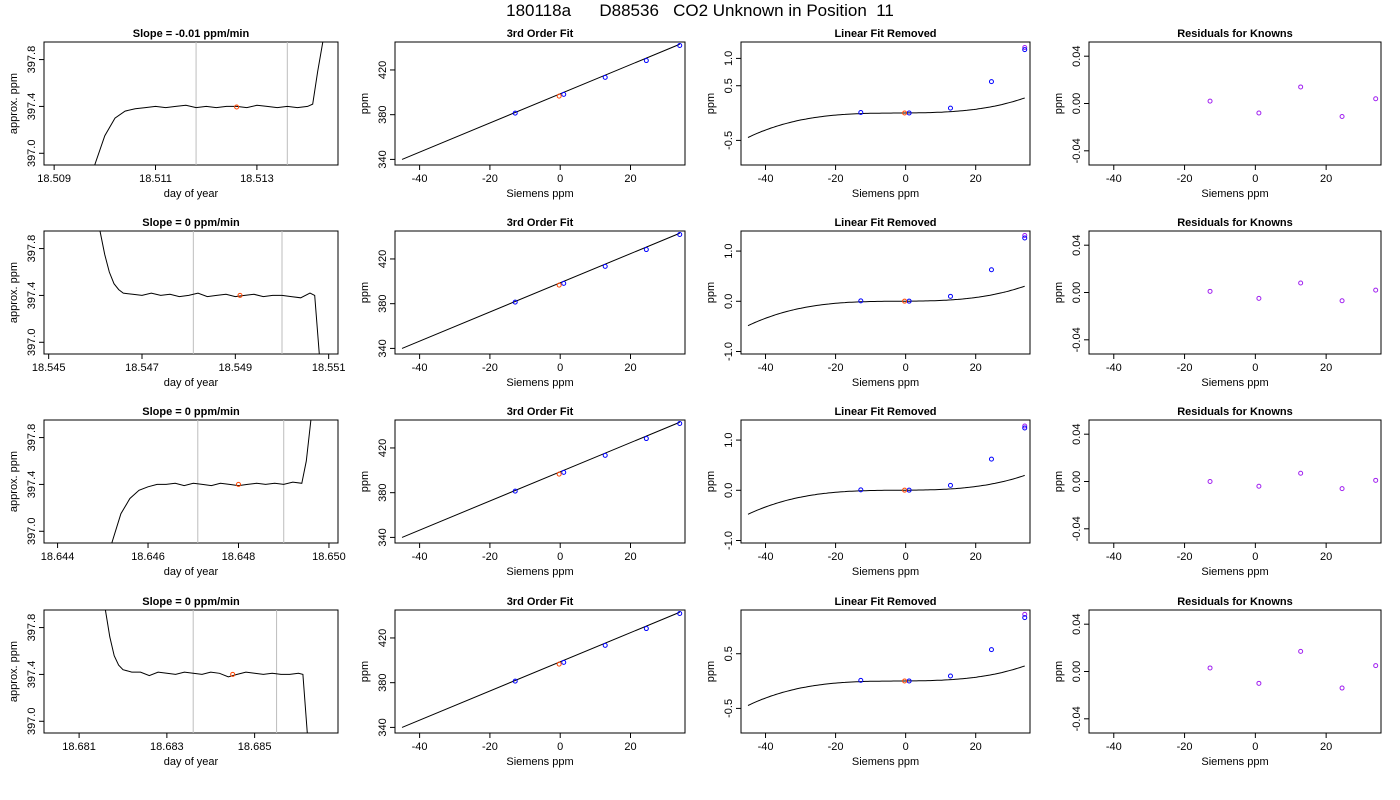  Describe the element at coordinates (729, 301) in the screenshot. I see `y-tick-label: 0.0` at that location.